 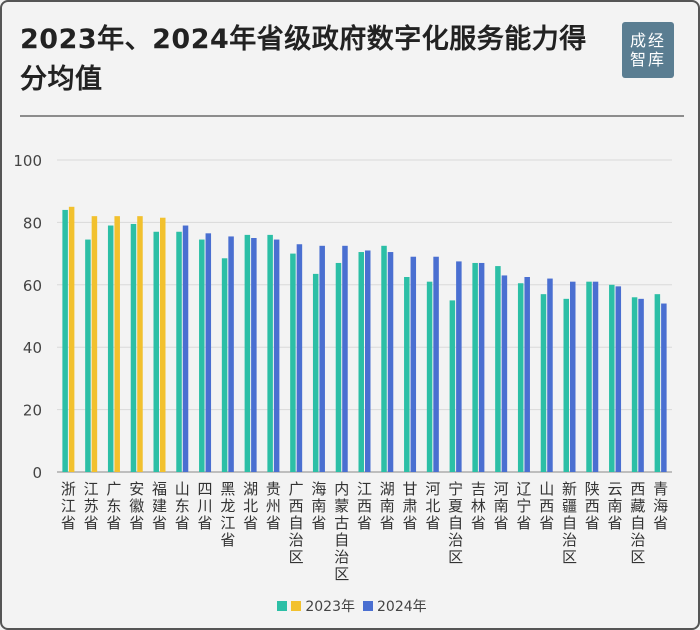 What do you see at coordinates (615, 506) in the screenshot?
I see `x-tick-label: 云南省` at bounding box center [615, 506].